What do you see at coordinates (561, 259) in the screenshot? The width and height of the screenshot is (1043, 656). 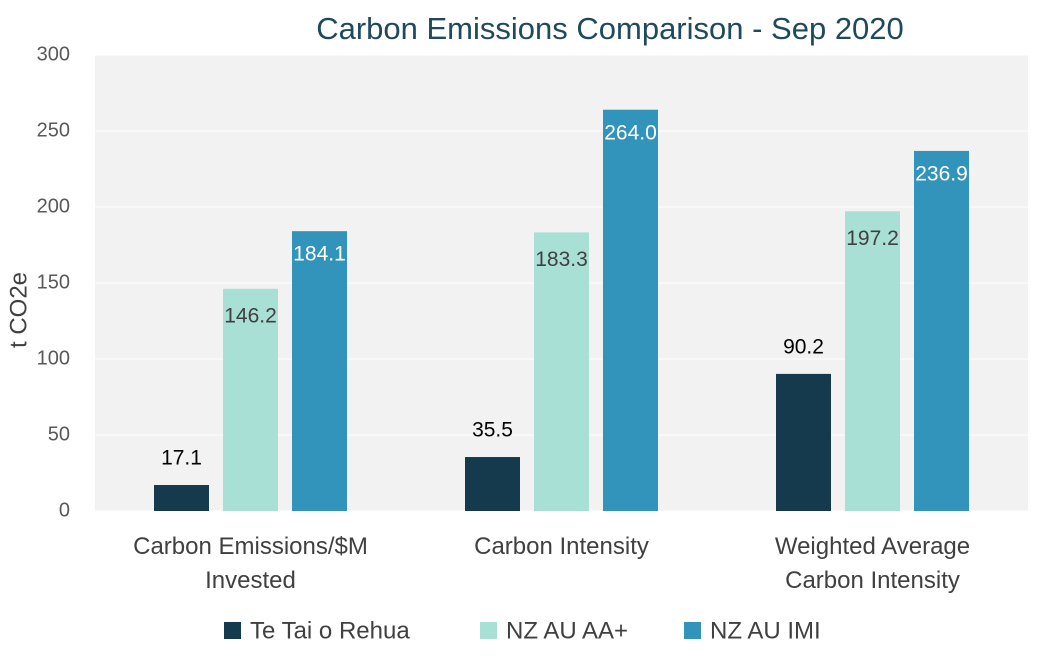 I see `value-label: 183.3` at bounding box center [561, 259].